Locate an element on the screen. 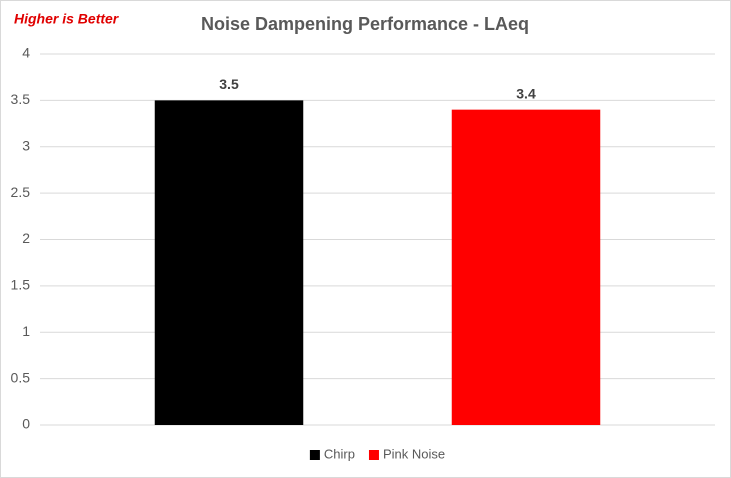  y-tick-label: 2.5 is located at coordinates (21, 192).